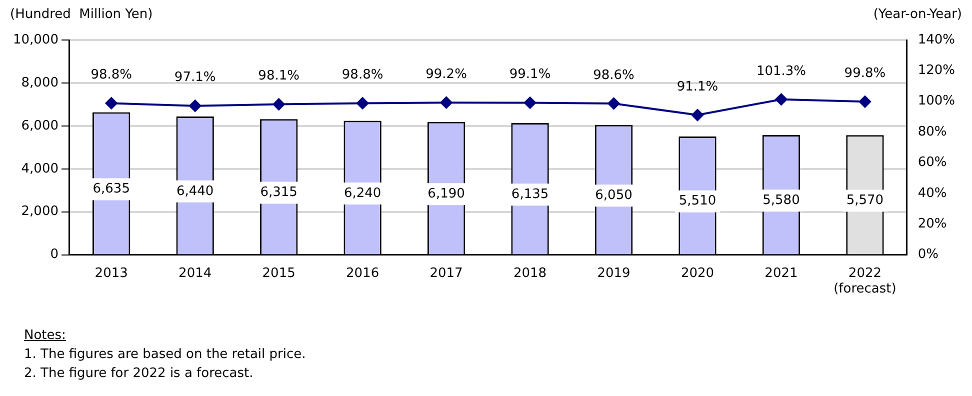 The height and width of the screenshot is (396, 972). What do you see at coordinates (363, 193) in the screenshot?
I see `data-label: 6,240` at bounding box center [363, 193].